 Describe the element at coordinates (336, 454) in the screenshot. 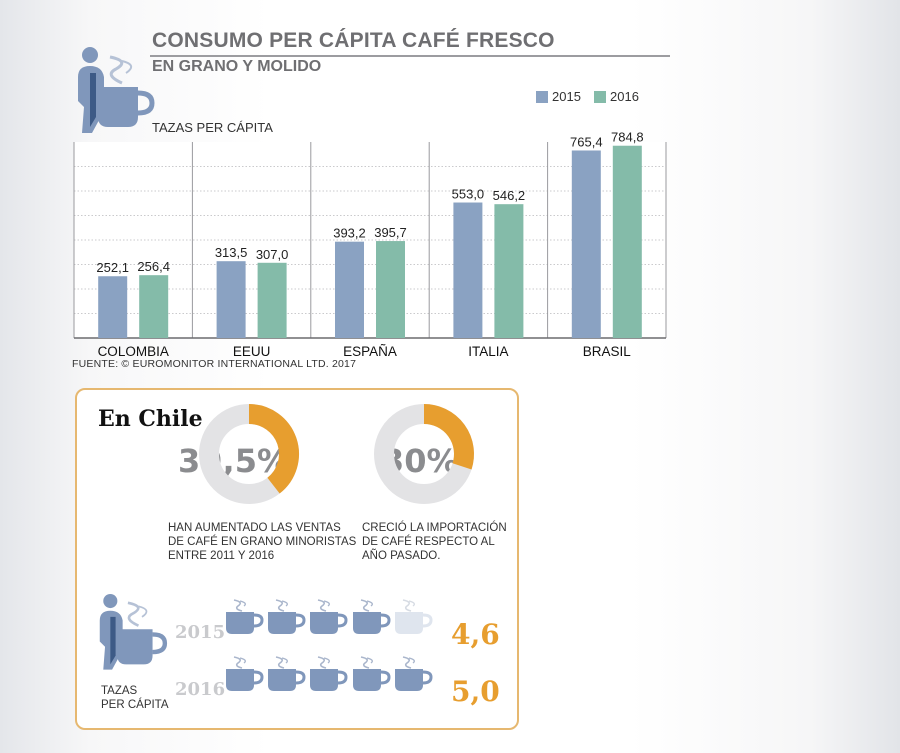

I see `donut-charts` at that location.